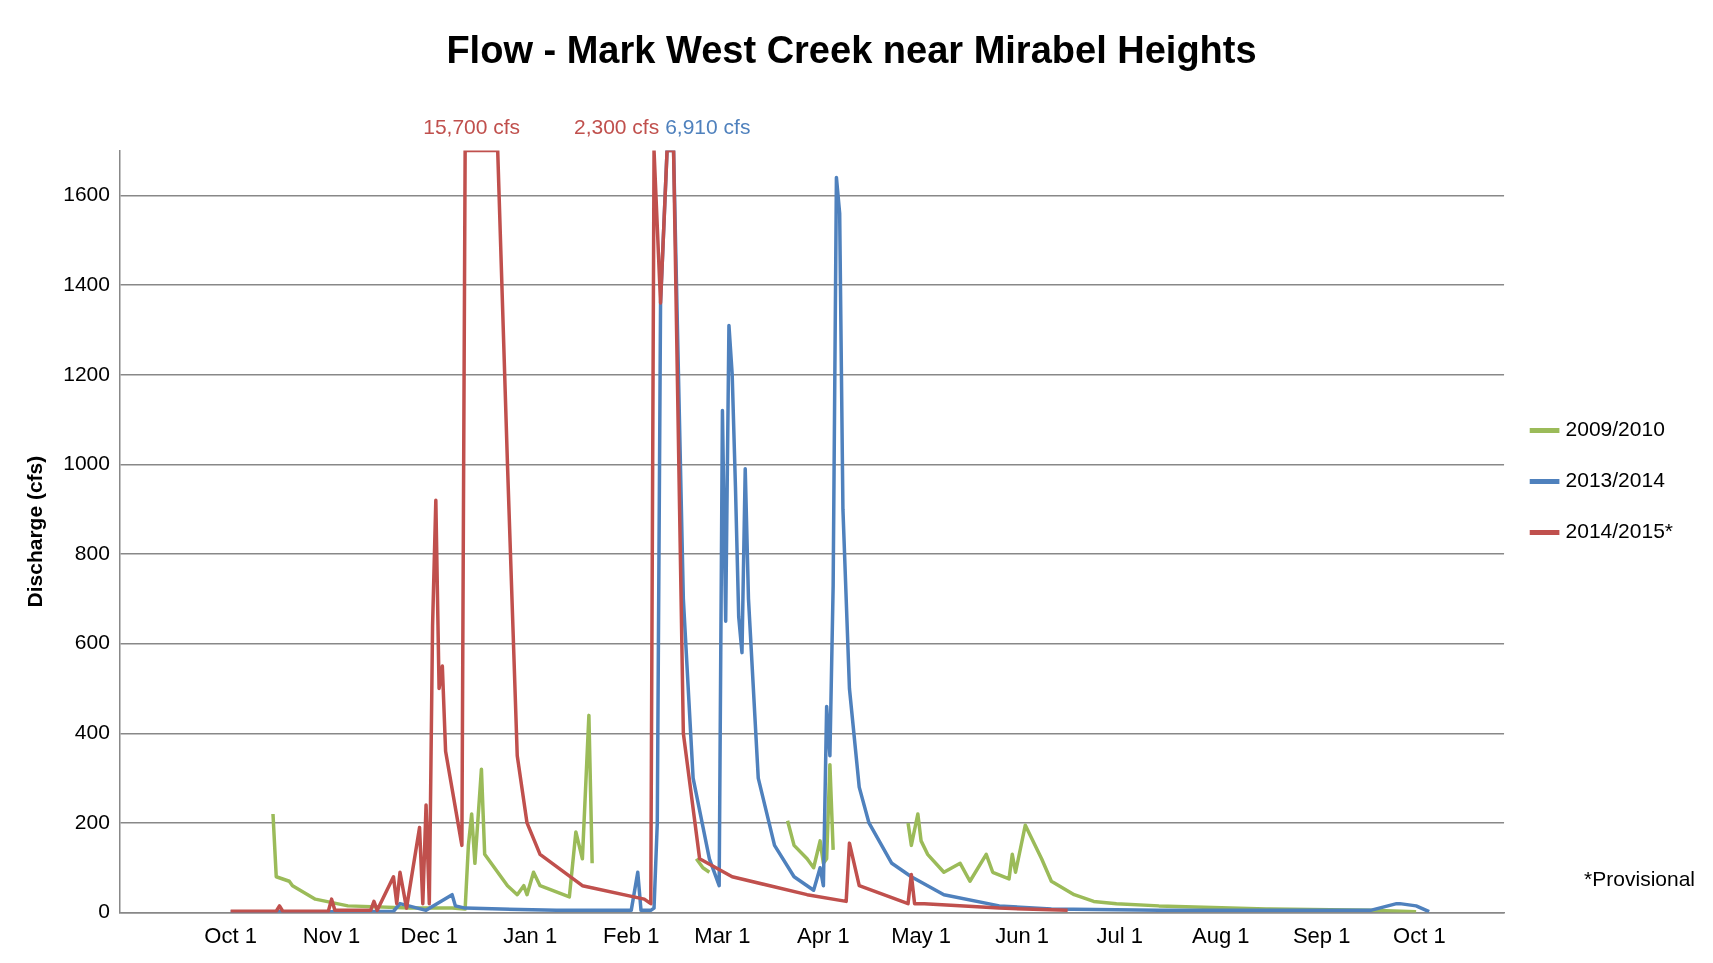  Describe the element at coordinates (35, 531) in the screenshot. I see `y-axis-title: Discharge (cfs)` at that location.